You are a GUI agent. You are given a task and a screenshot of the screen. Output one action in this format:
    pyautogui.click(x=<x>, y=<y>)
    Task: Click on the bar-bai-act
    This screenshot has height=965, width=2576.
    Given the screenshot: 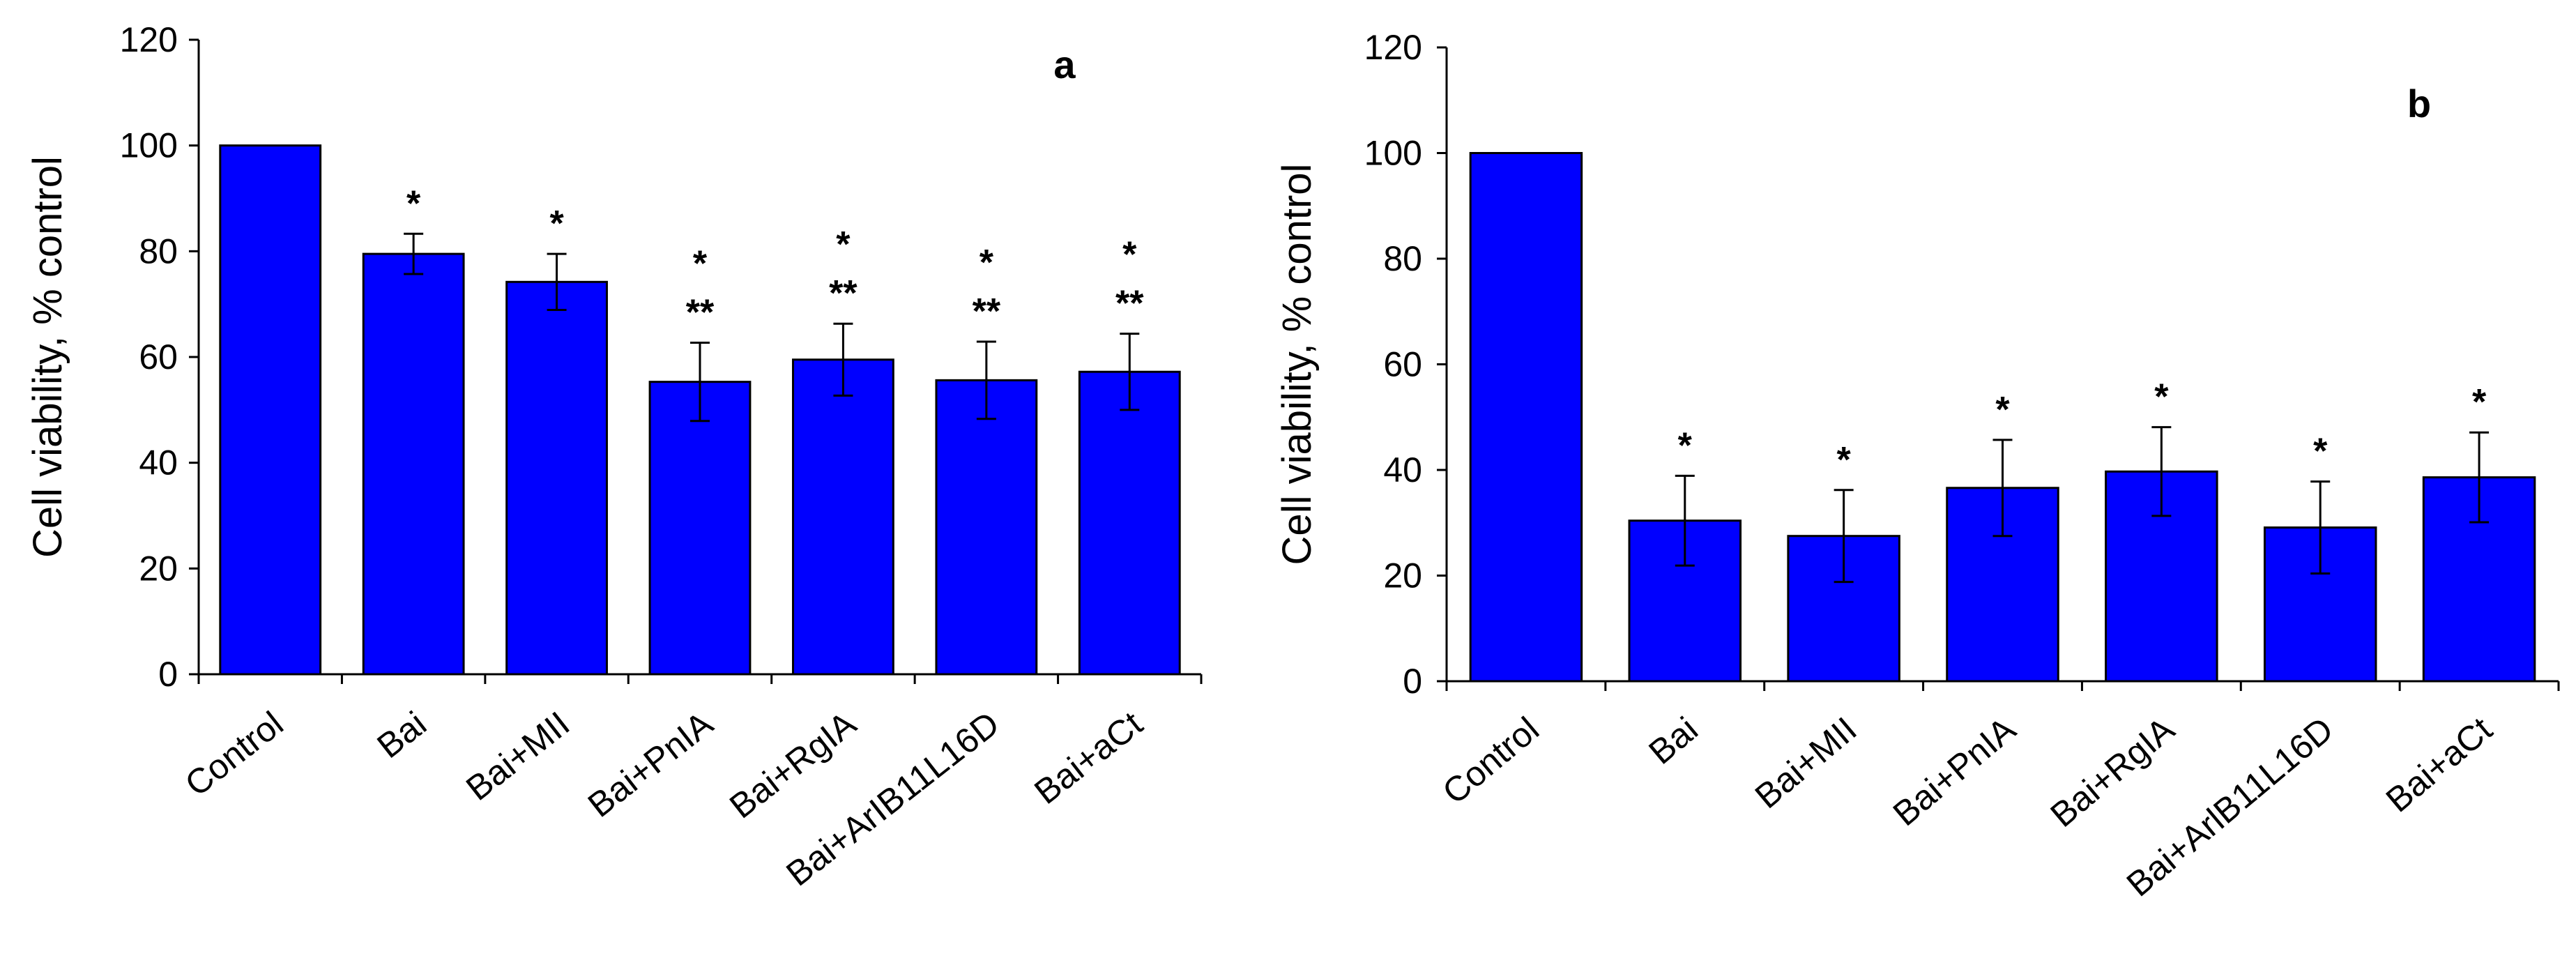 What is the action you would take?
    pyautogui.click(x=1129, y=523)
    